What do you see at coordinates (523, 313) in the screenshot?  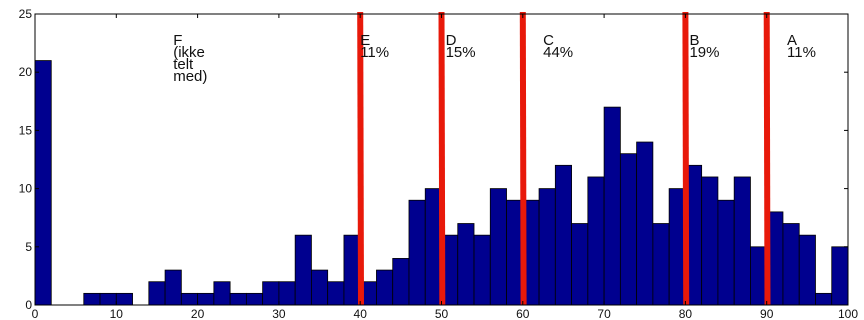 I see `x-tick-label: 60` at bounding box center [523, 313].